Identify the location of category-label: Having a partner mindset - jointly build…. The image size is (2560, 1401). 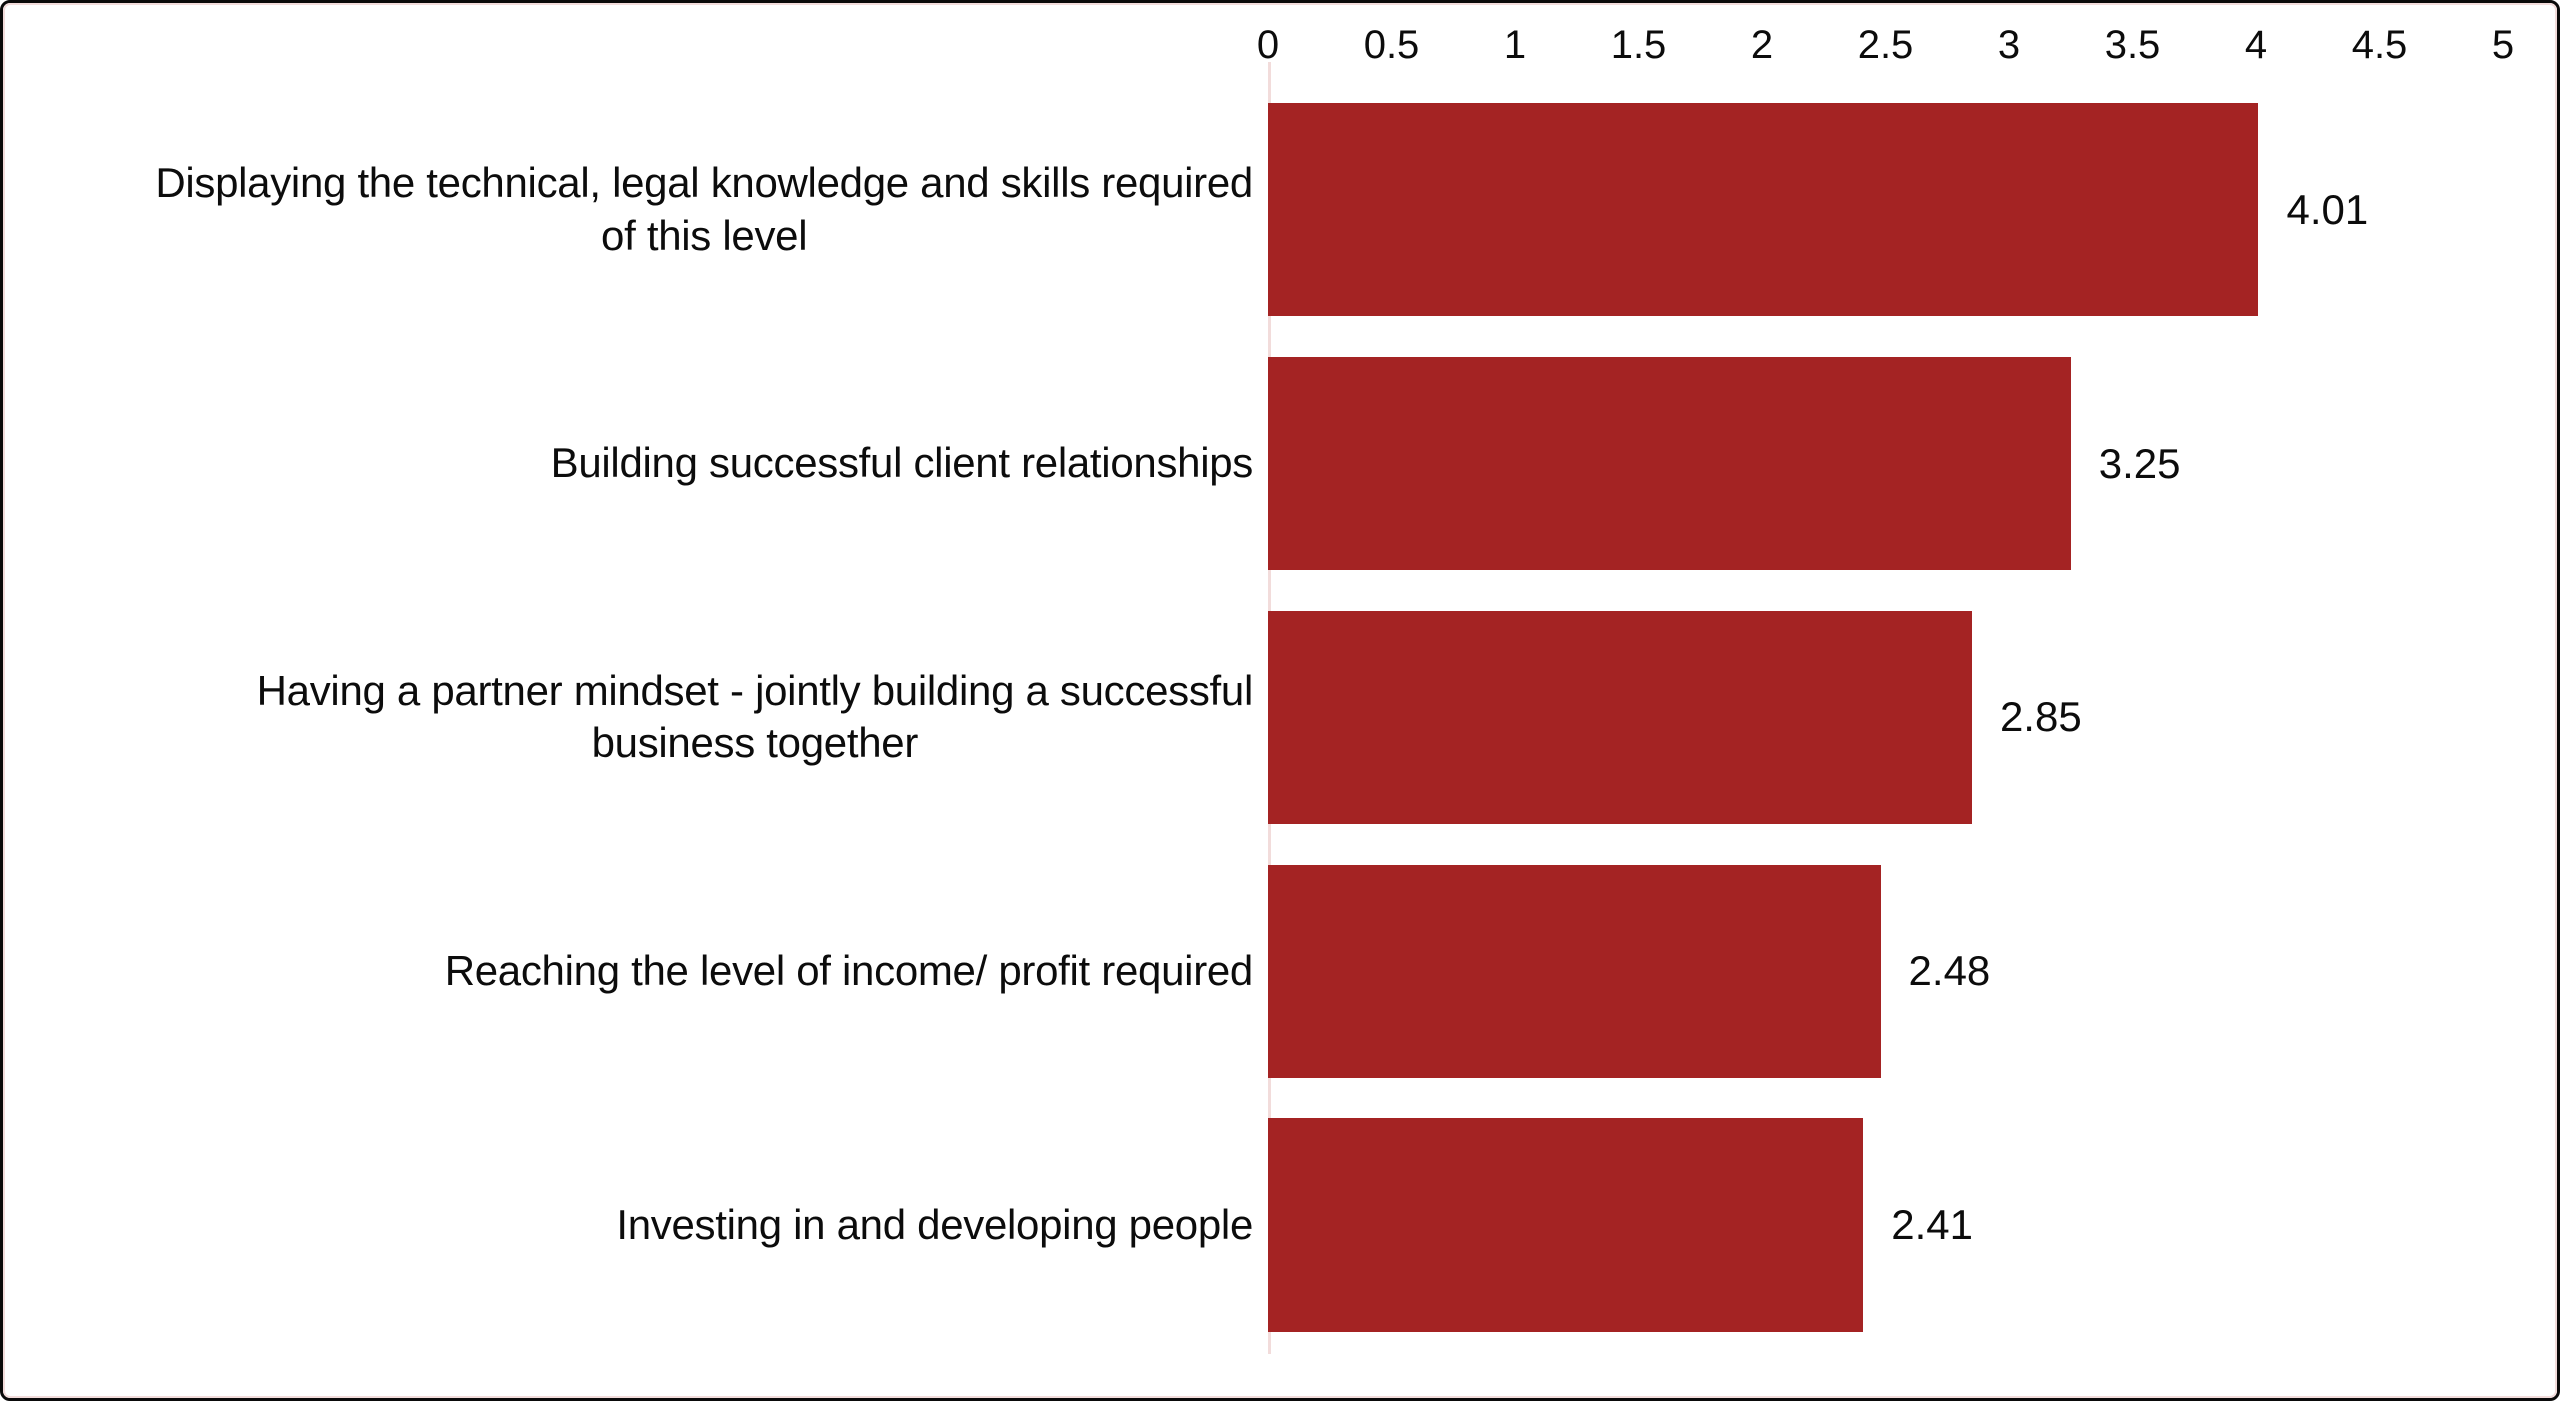
(755, 716).